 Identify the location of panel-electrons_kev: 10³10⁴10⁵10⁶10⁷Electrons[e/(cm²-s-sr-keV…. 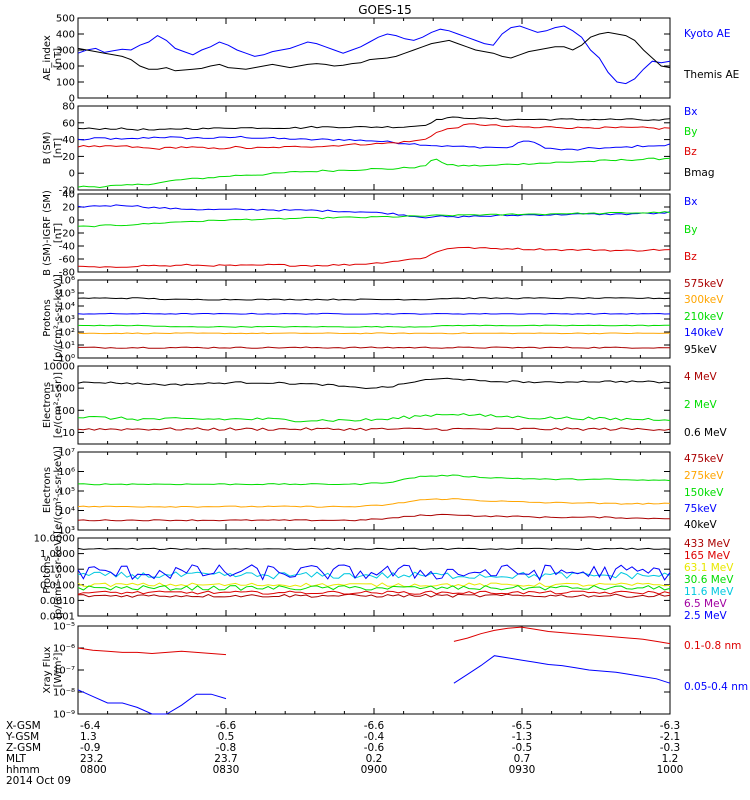
(383, 491).